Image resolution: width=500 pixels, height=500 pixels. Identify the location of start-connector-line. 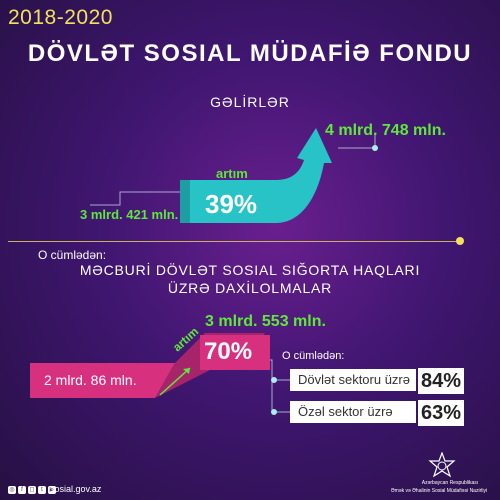
(135, 198).